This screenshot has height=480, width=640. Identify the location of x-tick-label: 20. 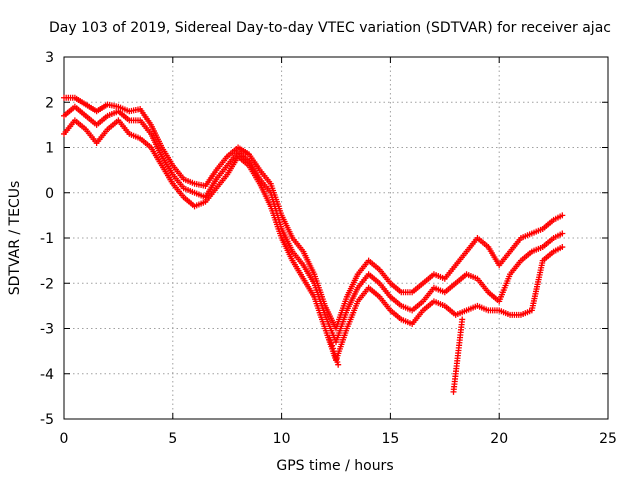
(499, 439).